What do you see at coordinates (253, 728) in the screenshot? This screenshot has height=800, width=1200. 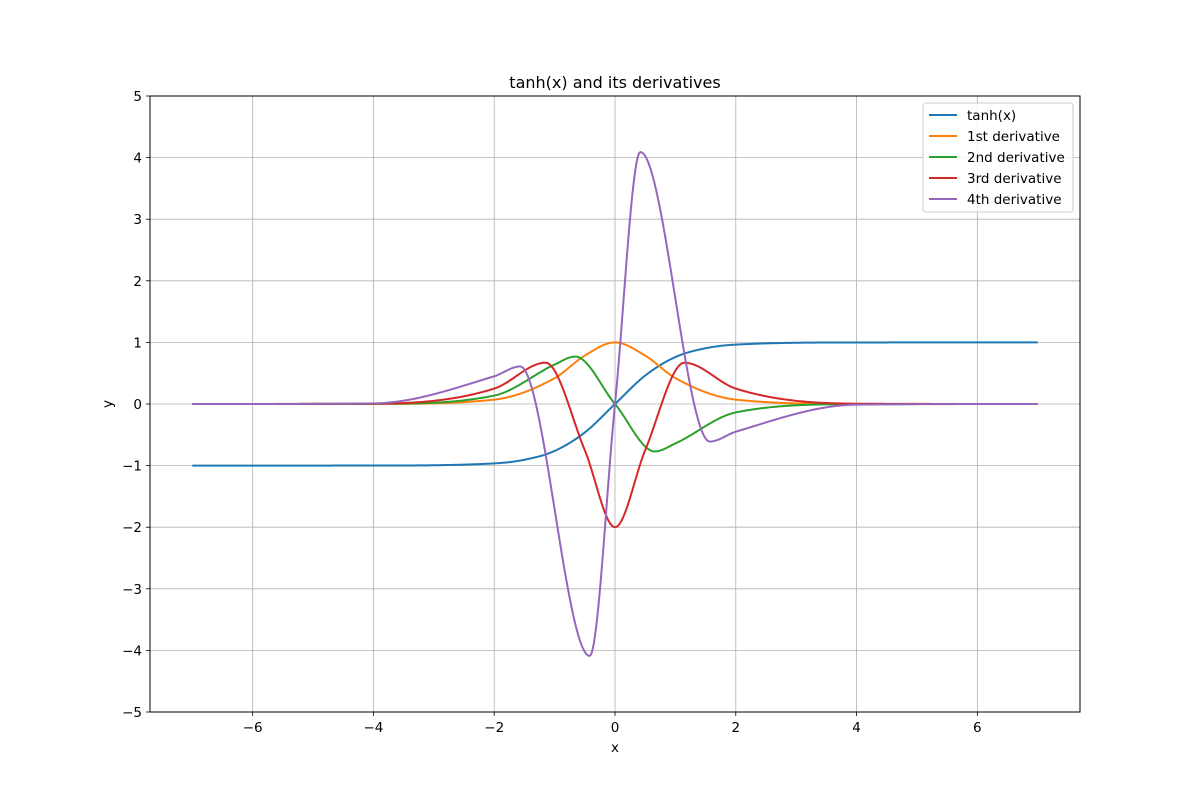 I see `x-tick-label: −6` at bounding box center [253, 728].